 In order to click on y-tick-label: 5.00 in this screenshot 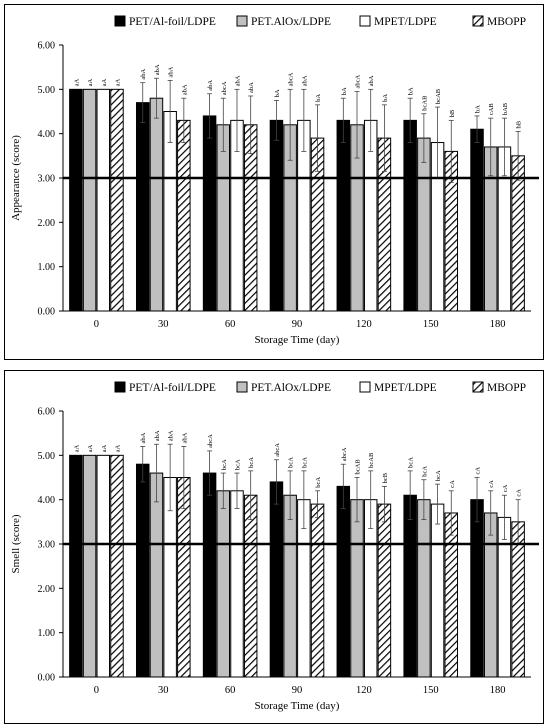, I will do `click(47, 90)`.